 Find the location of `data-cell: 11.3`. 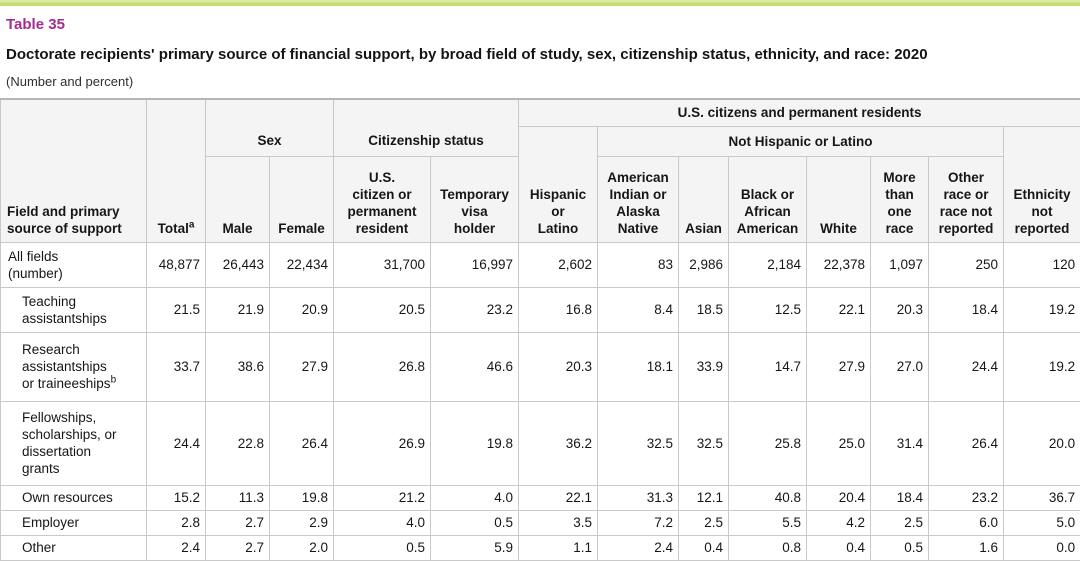

data-cell: 11.3 is located at coordinates (237, 497).